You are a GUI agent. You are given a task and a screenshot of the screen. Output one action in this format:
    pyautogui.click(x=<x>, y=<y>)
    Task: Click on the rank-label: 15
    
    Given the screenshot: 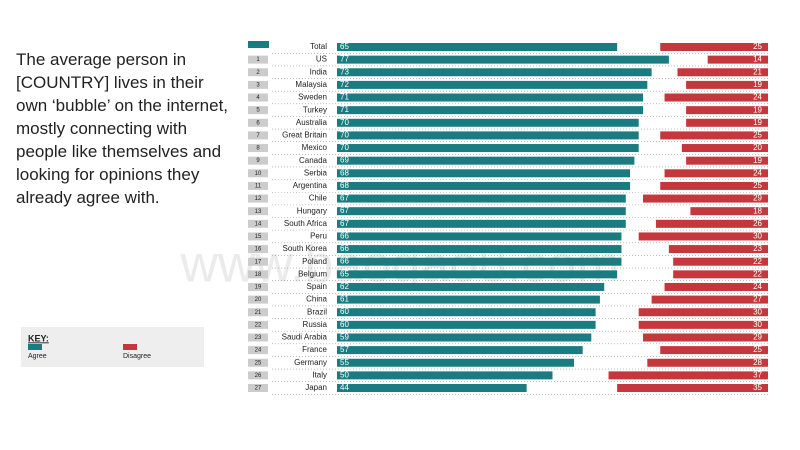 What is the action you would take?
    pyautogui.click(x=258, y=237)
    